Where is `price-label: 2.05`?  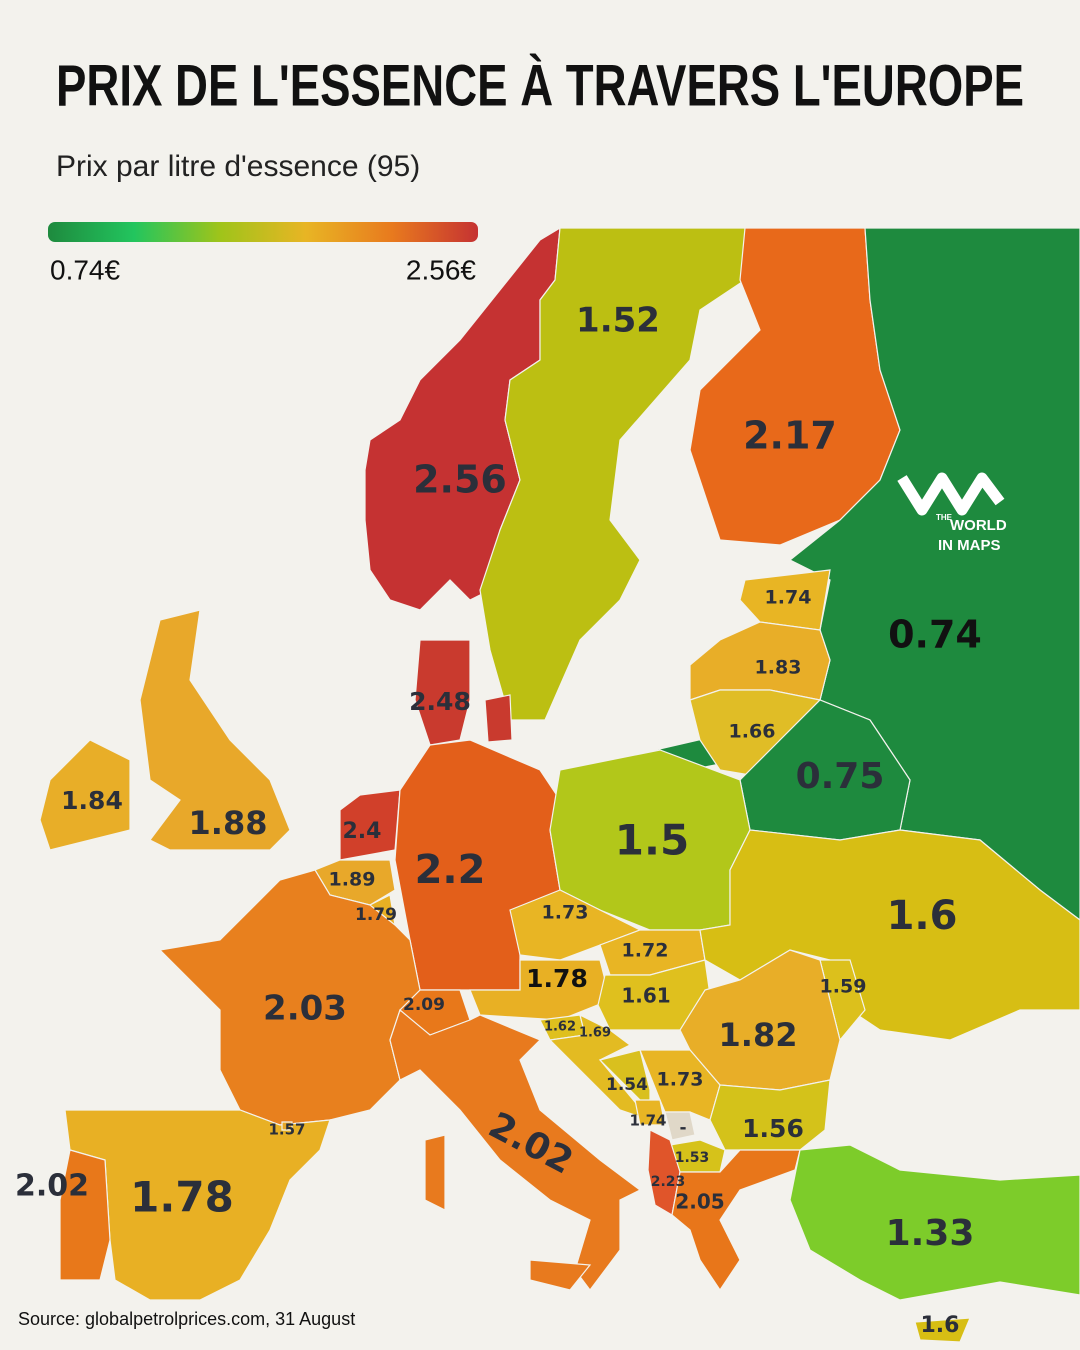
price-label: 2.05 is located at coordinates (699, 1202).